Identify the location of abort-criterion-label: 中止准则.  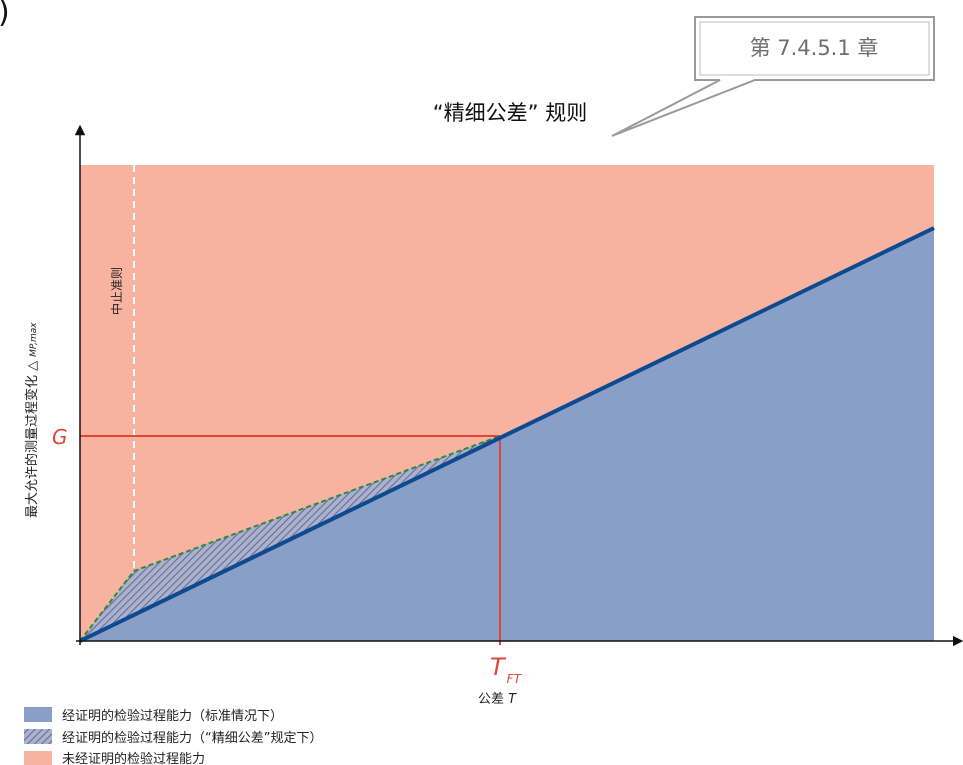
(116, 291).